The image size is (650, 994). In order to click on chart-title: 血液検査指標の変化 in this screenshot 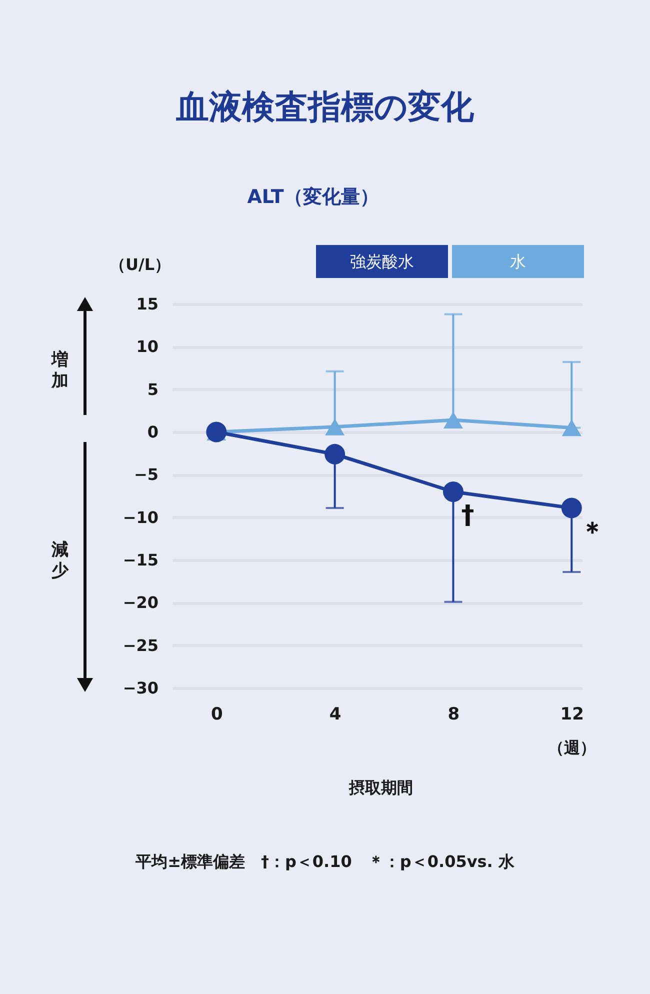, I will do `click(325, 106)`.